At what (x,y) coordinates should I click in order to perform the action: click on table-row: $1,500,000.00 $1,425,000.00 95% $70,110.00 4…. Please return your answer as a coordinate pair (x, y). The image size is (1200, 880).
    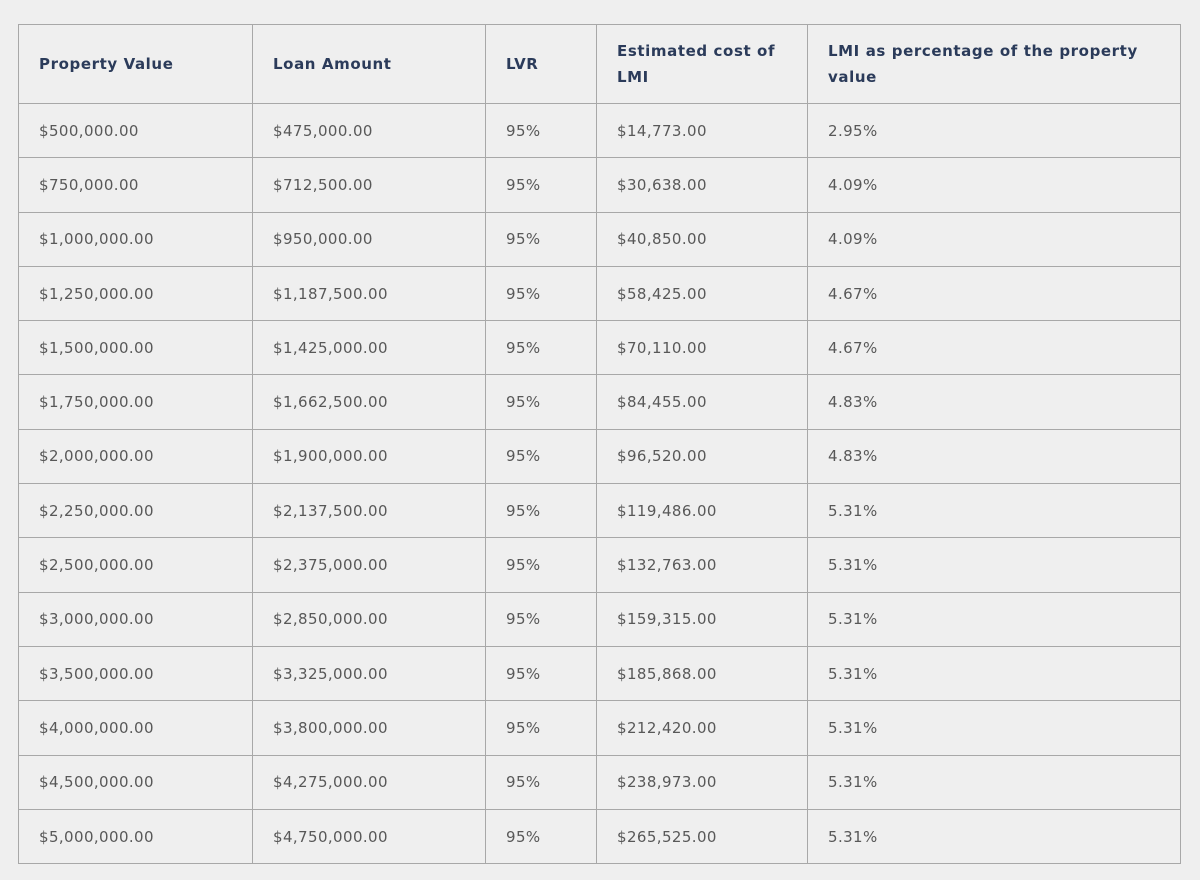
    Looking at the image, I should click on (599, 348).